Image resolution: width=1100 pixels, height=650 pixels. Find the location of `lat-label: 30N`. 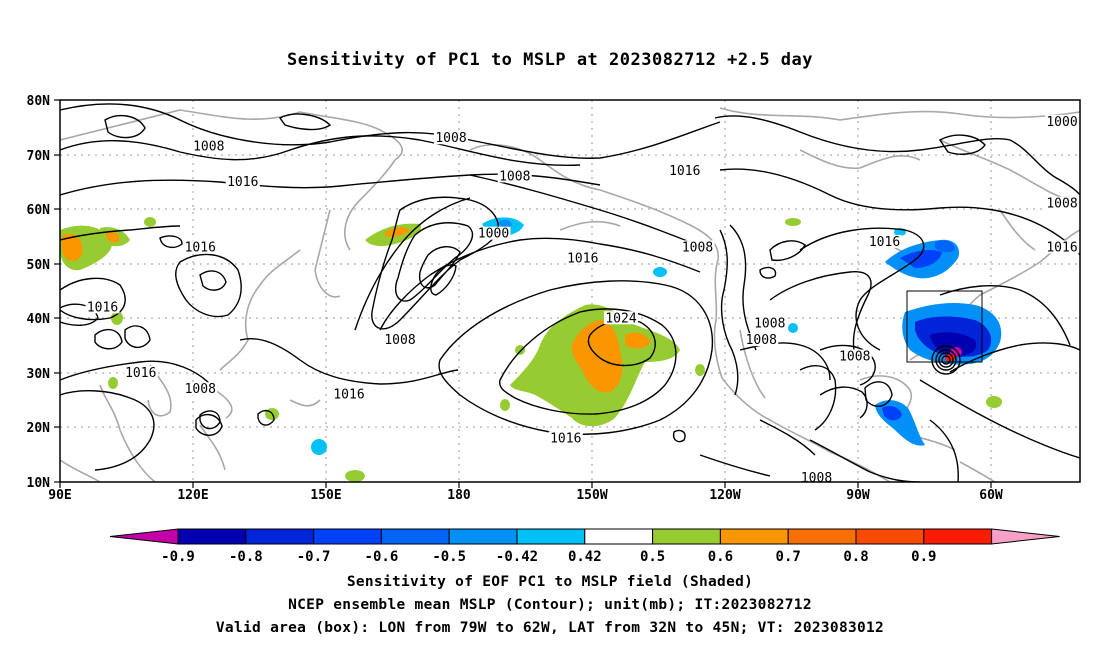

lat-label: 30N is located at coordinates (39, 374).